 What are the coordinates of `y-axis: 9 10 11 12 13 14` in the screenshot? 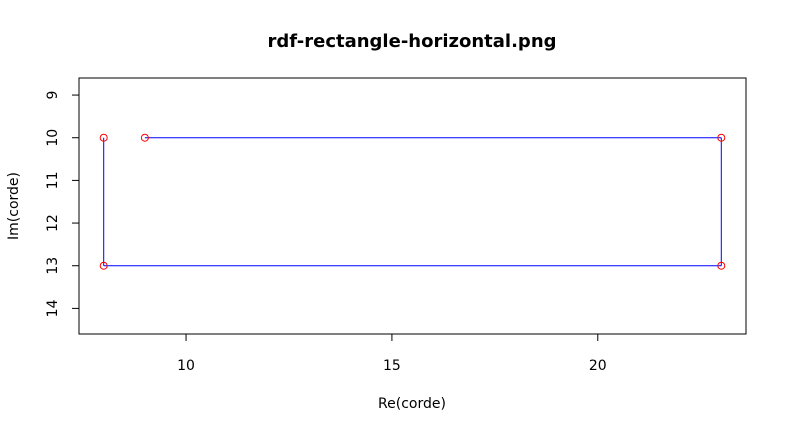 It's located at (62, 204).